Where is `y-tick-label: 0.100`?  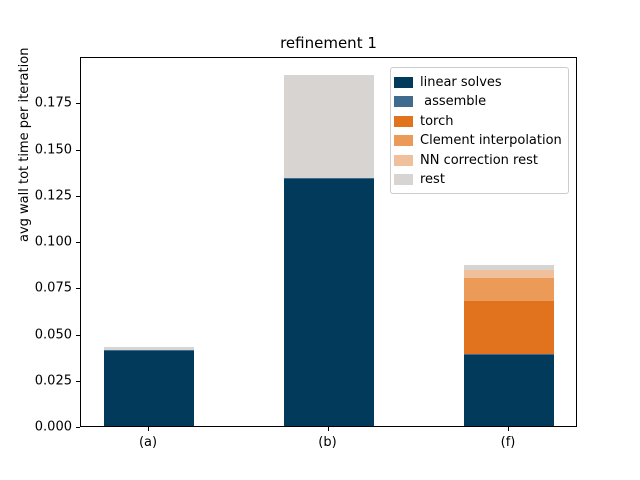 y-tick-label: 0.100 is located at coordinates (53, 242).